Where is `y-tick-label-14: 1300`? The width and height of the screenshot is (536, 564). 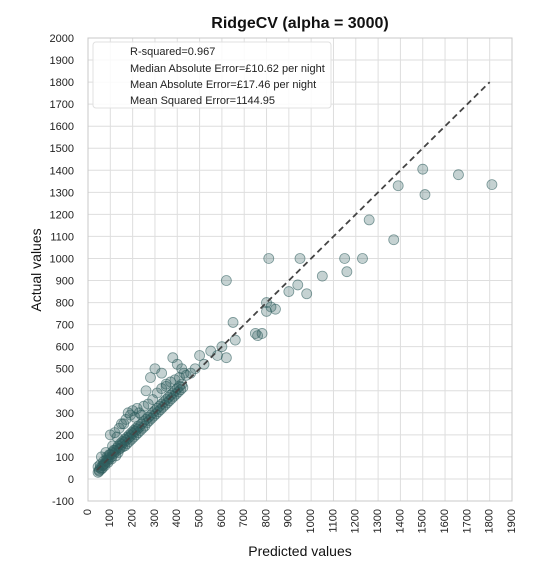 y-tick-label-14: 1300 is located at coordinates (62, 193).